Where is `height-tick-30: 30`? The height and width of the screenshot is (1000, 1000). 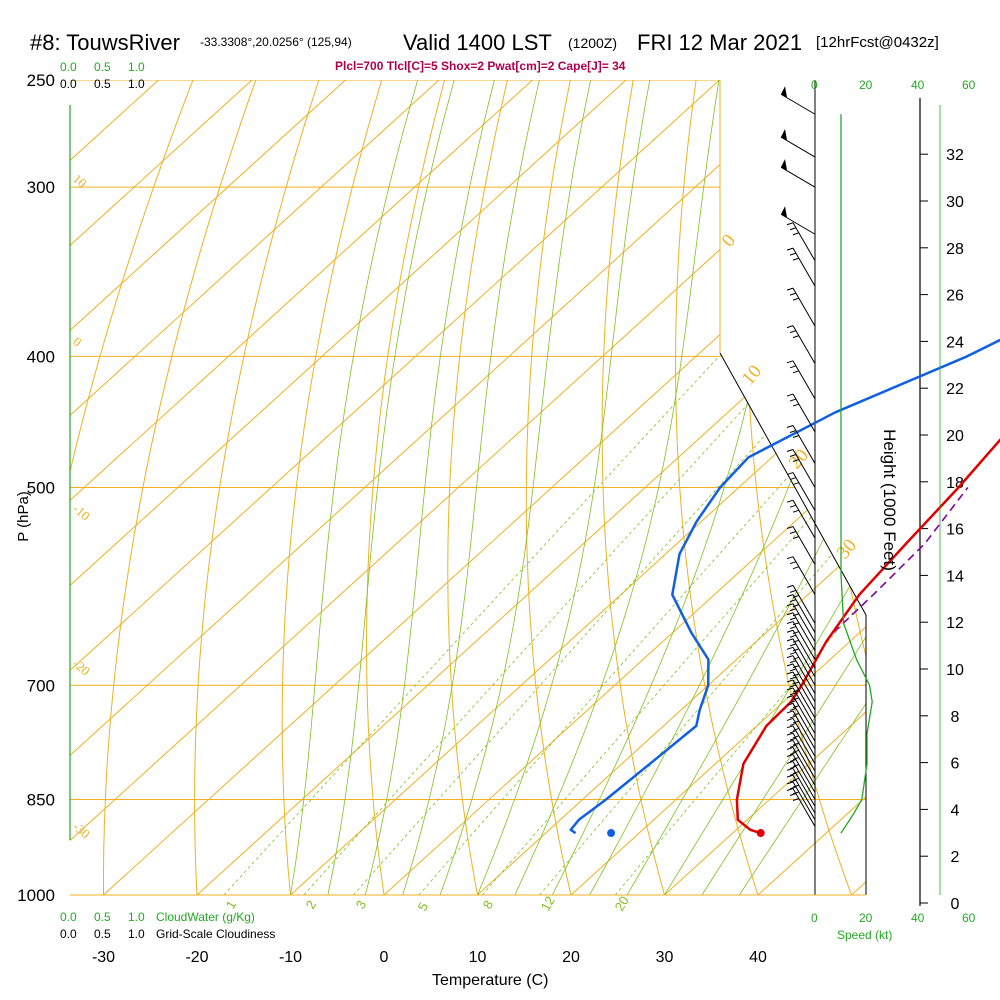
height-tick-30: 30 is located at coordinates (955, 202).